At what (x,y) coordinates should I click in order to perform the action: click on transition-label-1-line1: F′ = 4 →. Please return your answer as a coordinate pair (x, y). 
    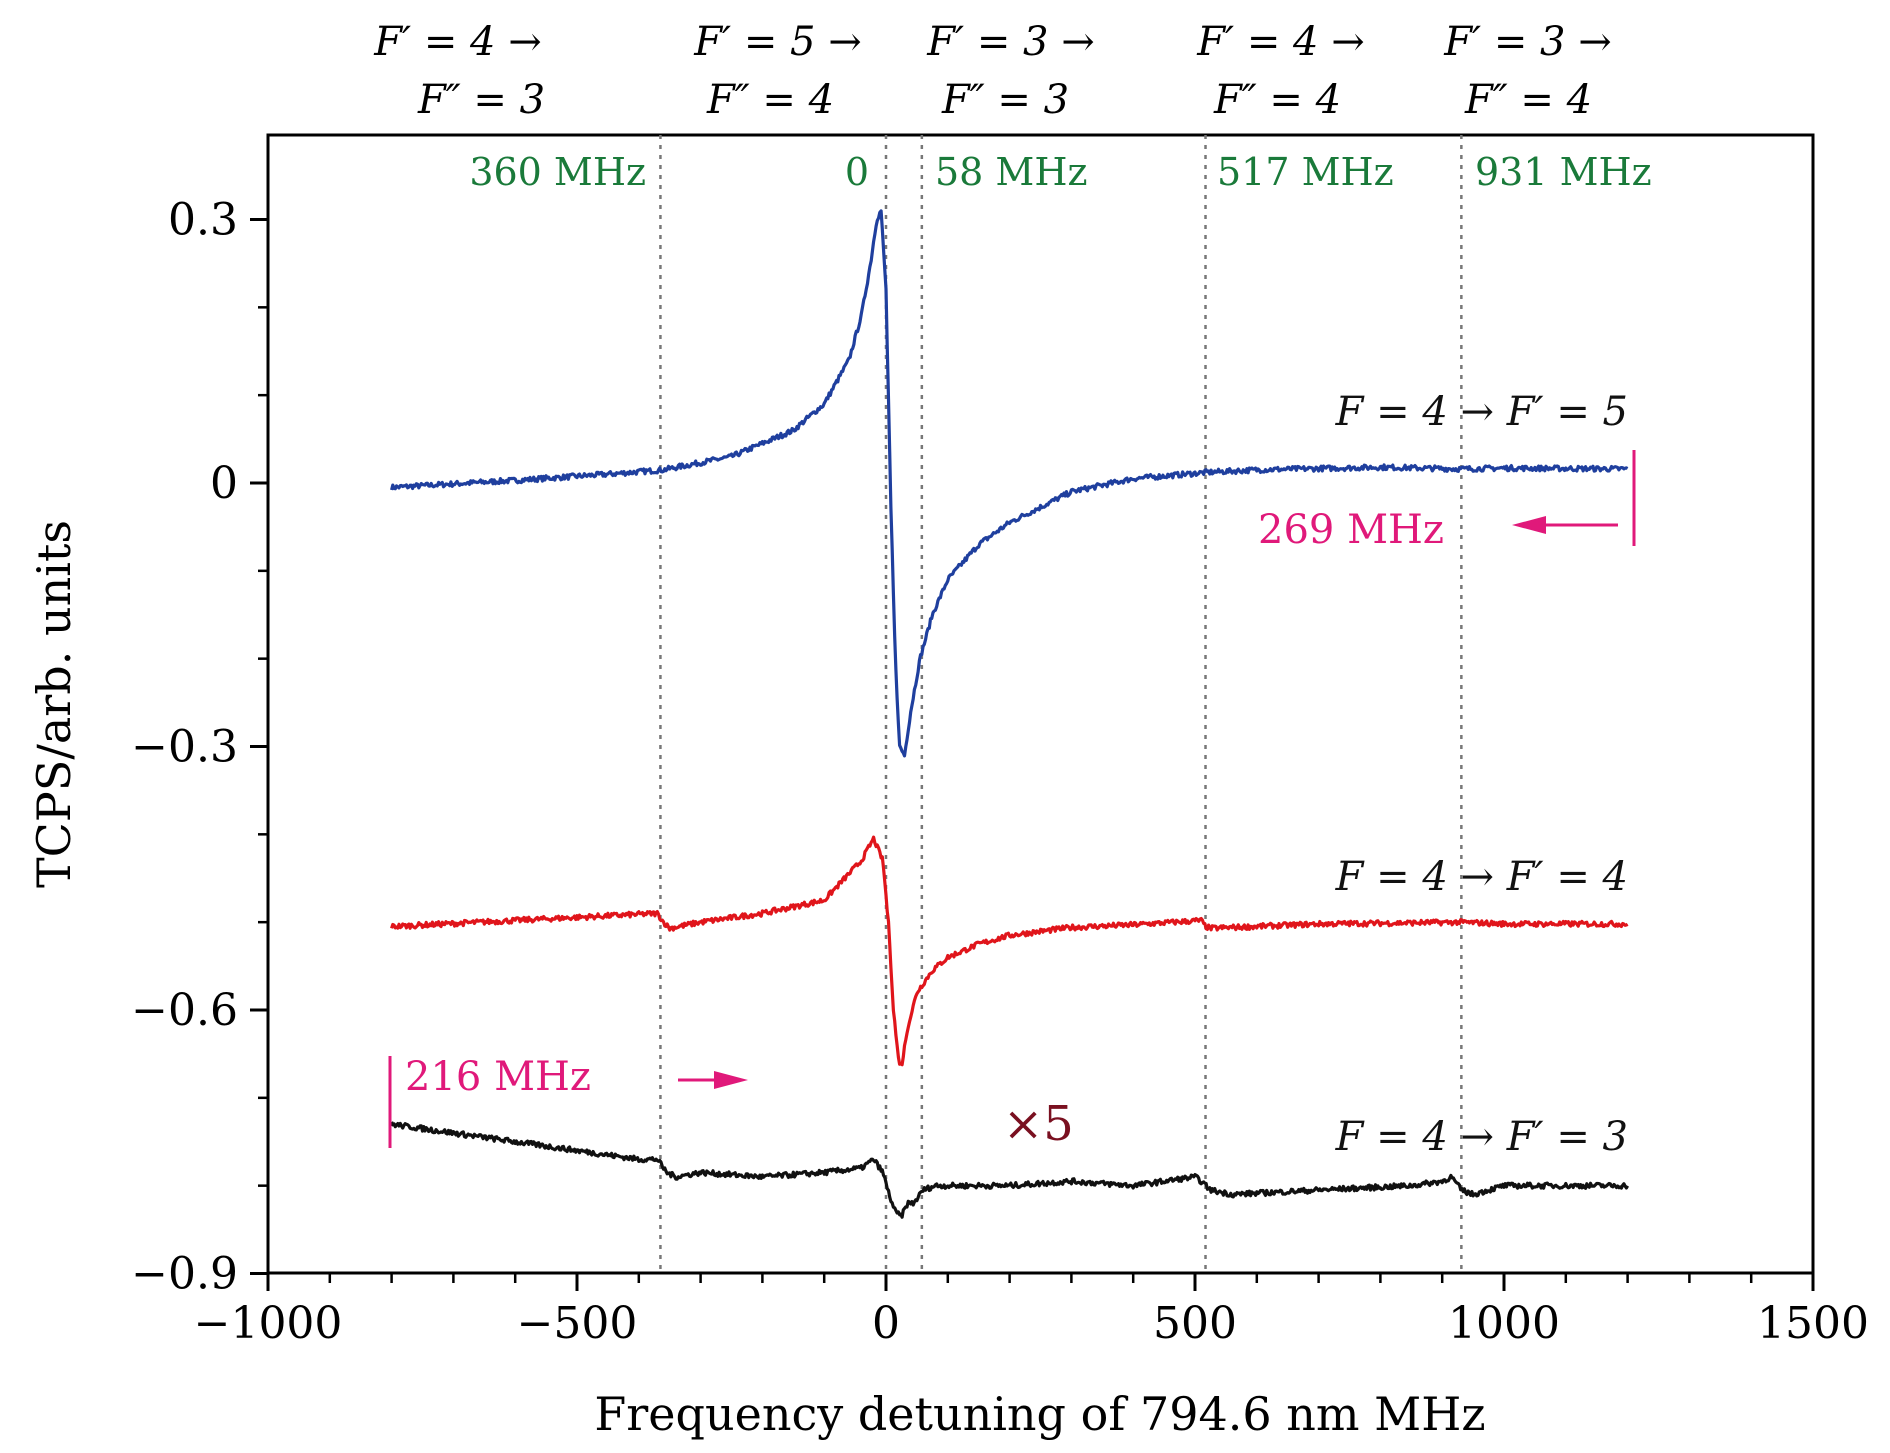
    Looking at the image, I should click on (457, 42).